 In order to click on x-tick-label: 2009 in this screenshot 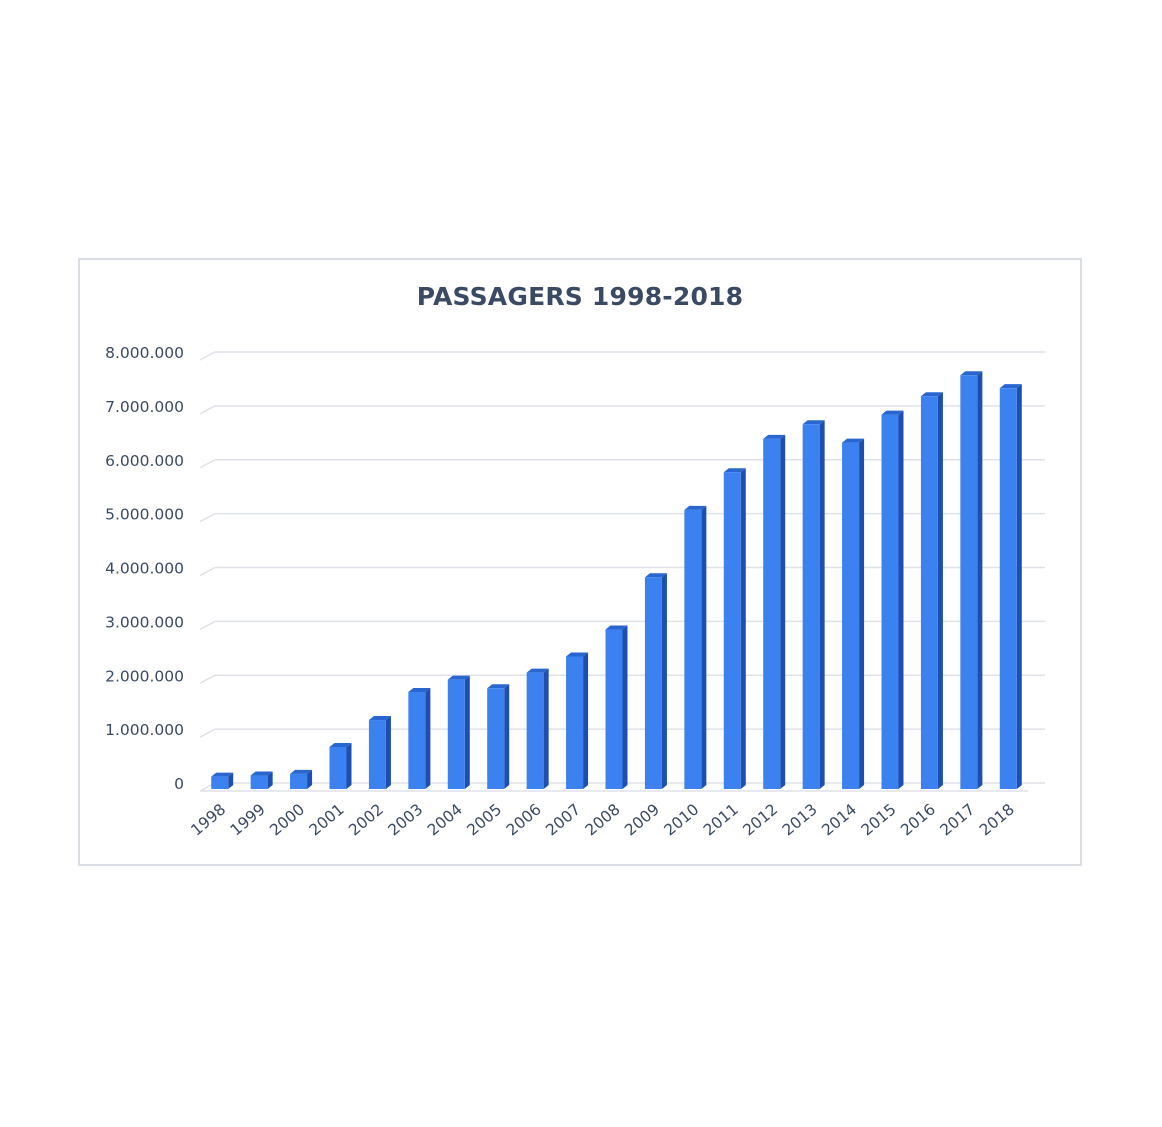, I will do `click(642, 819)`.